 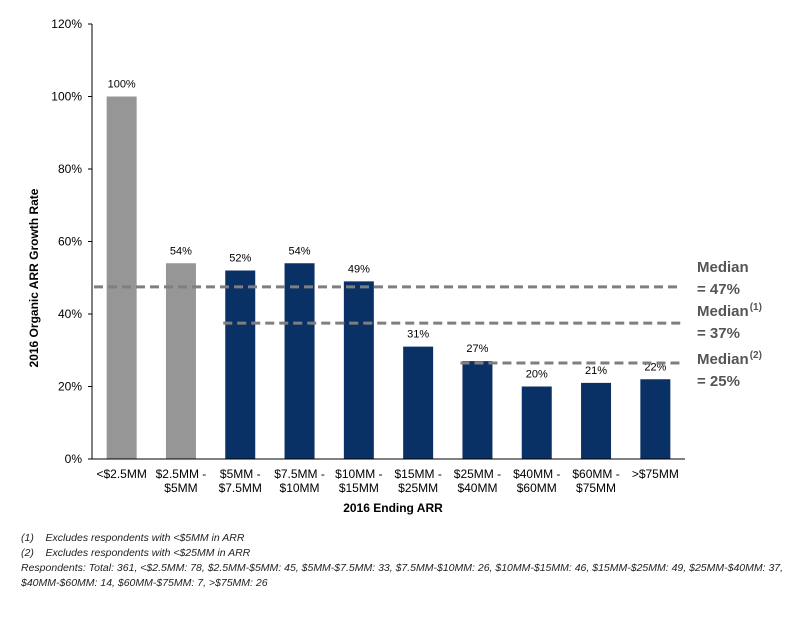 I want to click on median-label: Median, so click(x=723, y=267).